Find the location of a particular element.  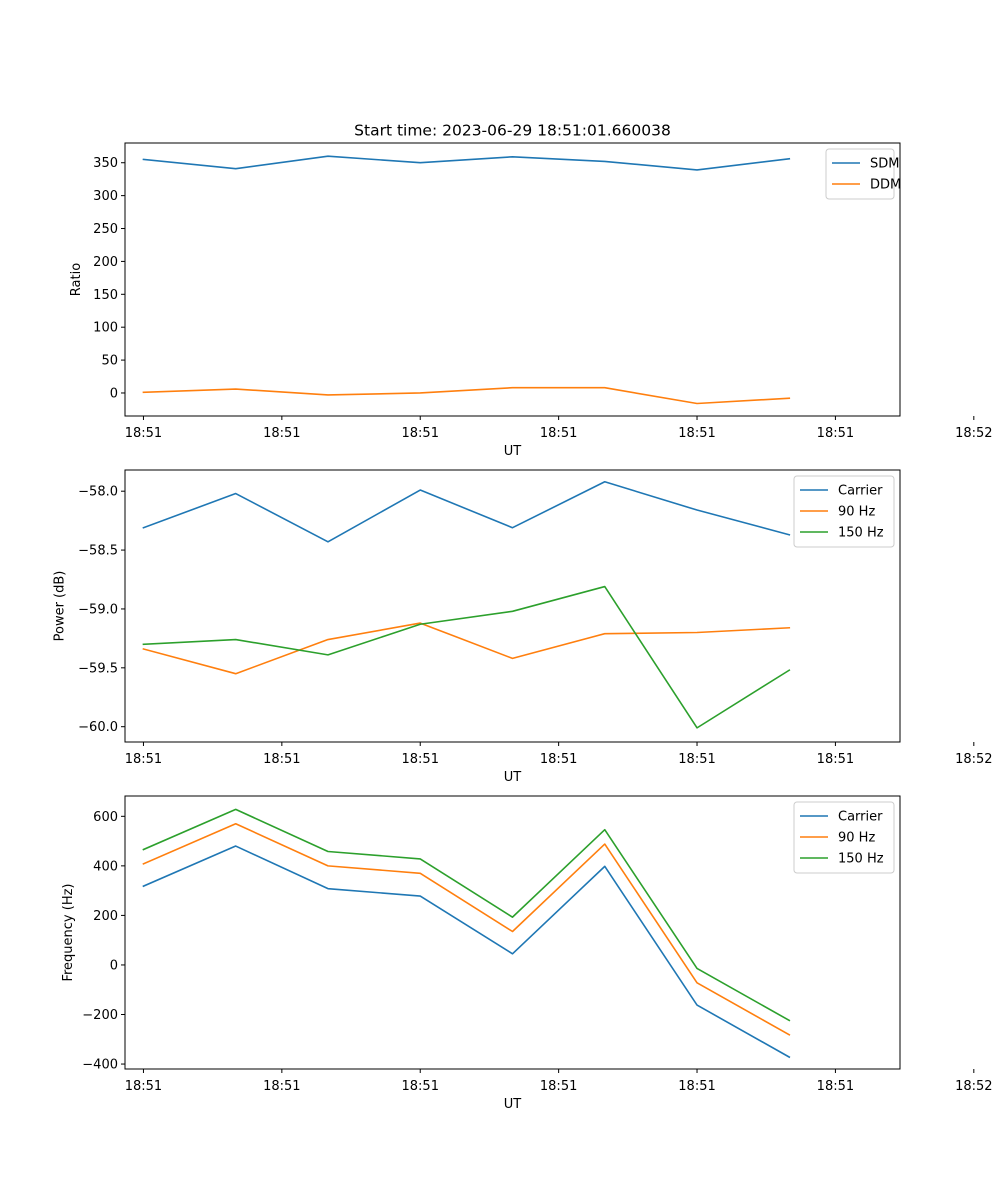

figure-title: Start time: 2023-06-29 18:51:01.660038 is located at coordinates (512, 131).